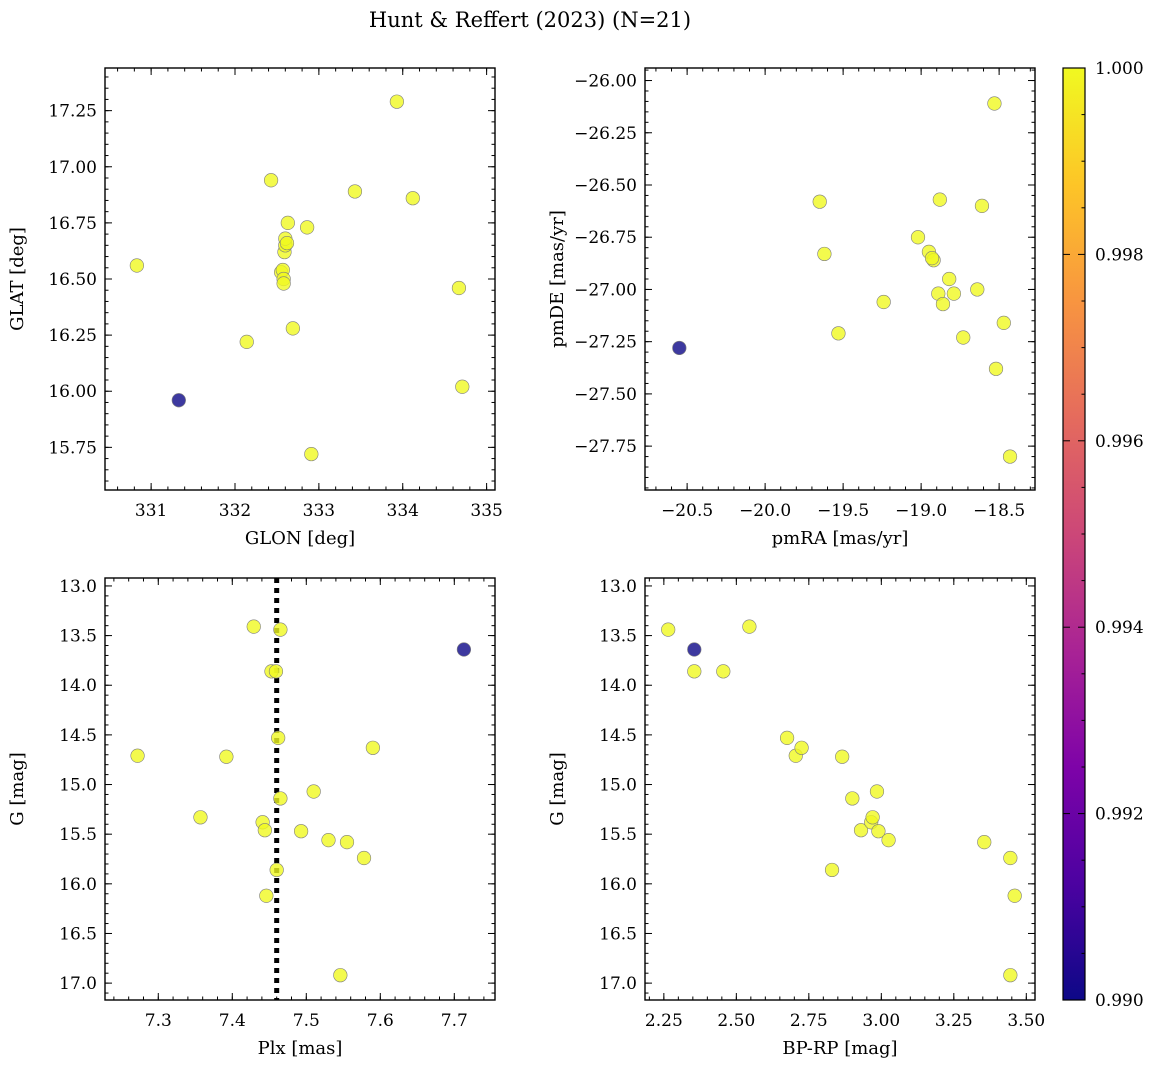 Image resolution: width=1160 pixels, height=1068 pixels. I want to click on y-tick-label: 17.0, so click(78, 984).